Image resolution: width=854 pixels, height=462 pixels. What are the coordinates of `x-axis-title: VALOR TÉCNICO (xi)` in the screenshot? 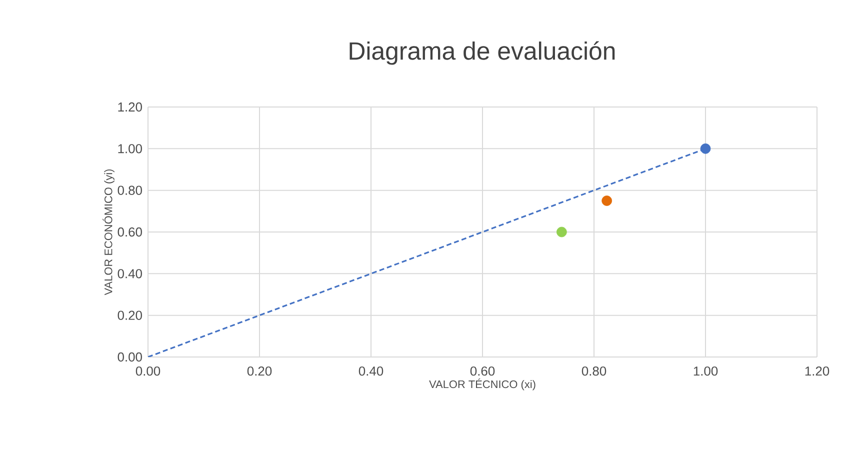 It's located at (482, 384).